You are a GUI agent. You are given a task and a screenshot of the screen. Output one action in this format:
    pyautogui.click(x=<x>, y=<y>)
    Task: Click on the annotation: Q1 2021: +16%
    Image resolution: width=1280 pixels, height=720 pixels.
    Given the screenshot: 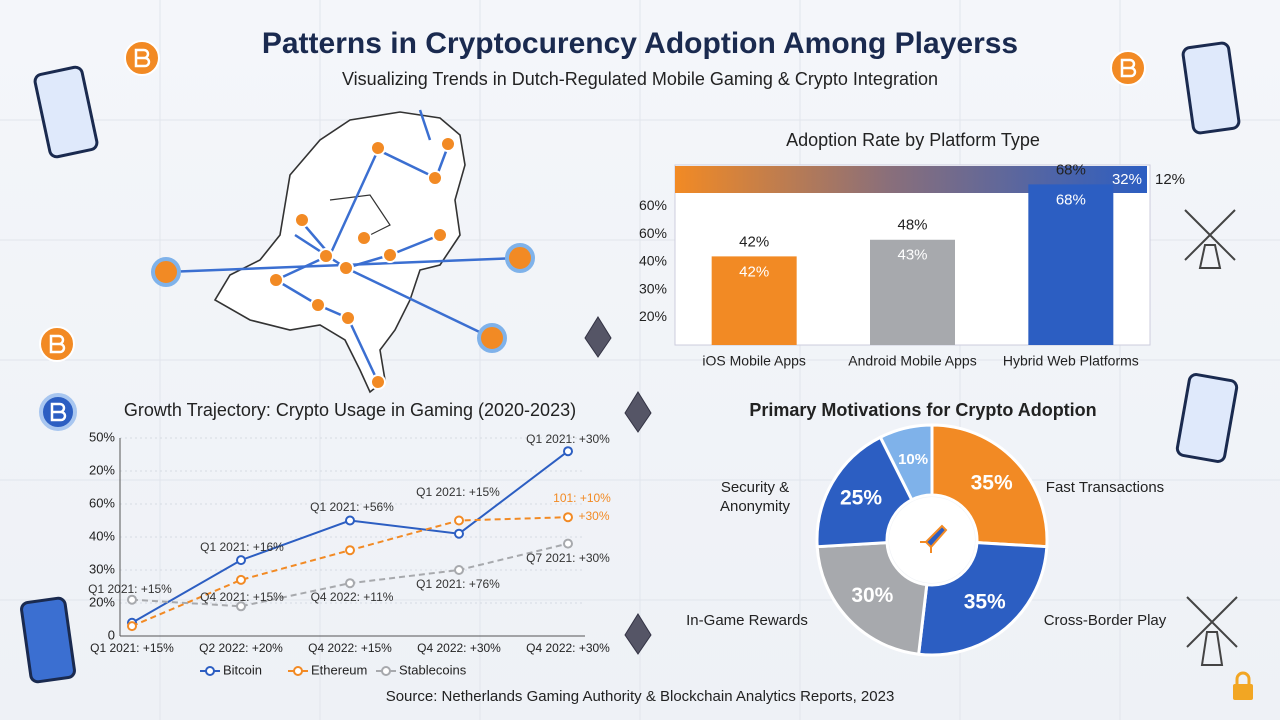 What is the action you would take?
    pyautogui.click(x=242, y=547)
    